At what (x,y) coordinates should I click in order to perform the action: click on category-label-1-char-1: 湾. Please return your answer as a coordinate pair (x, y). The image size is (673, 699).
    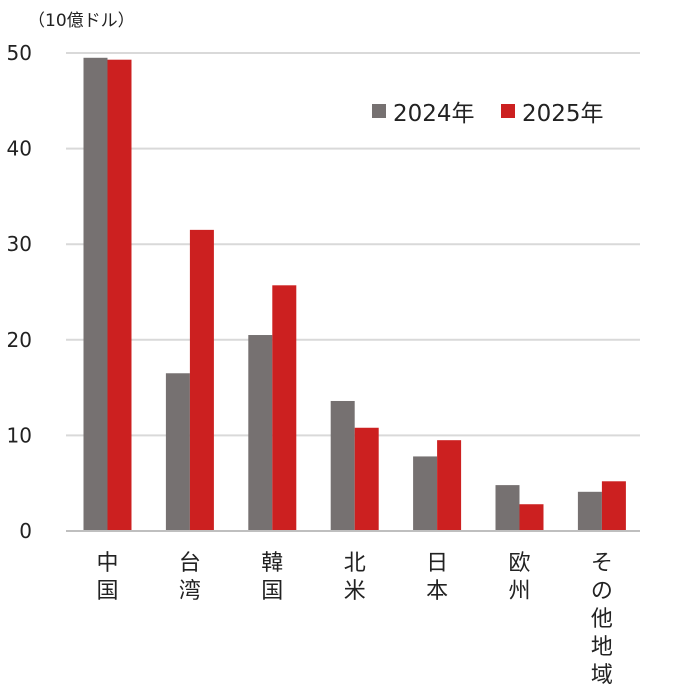
    Looking at the image, I should click on (190, 591).